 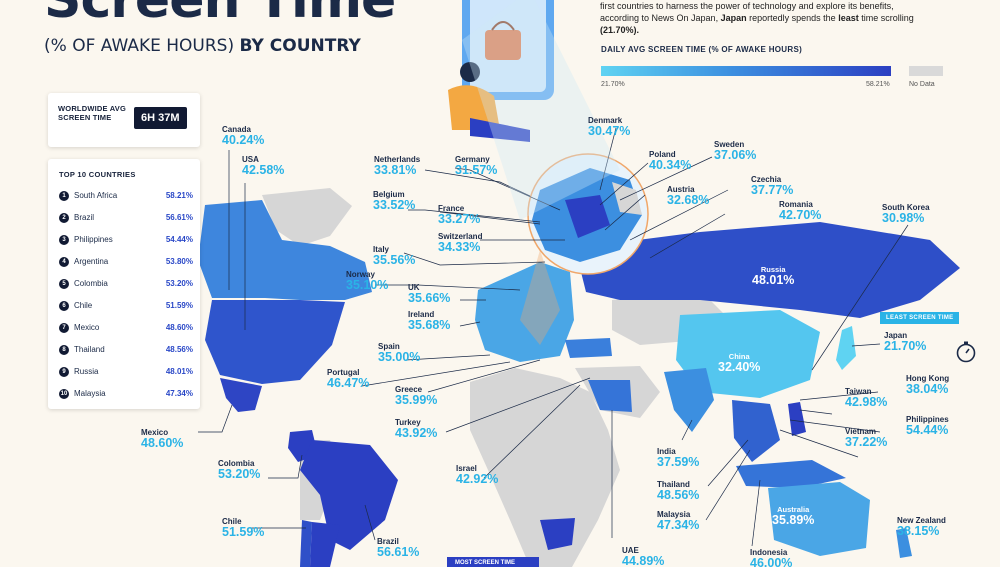 What do you see at coordinates (325, 544) in the screenshot?
I see `argentina-shape` at bounding box center [325, 544].